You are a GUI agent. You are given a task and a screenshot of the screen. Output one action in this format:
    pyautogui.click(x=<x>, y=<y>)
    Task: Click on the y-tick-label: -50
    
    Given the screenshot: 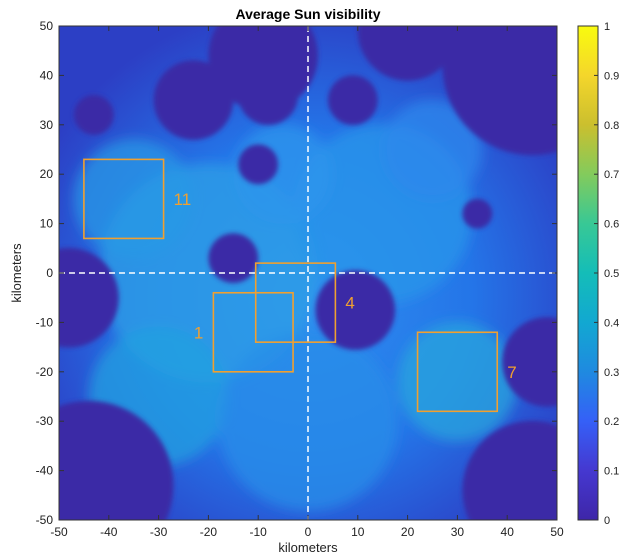 What is the action you would take?
    pyautogui.click(x=45, y=520)
    